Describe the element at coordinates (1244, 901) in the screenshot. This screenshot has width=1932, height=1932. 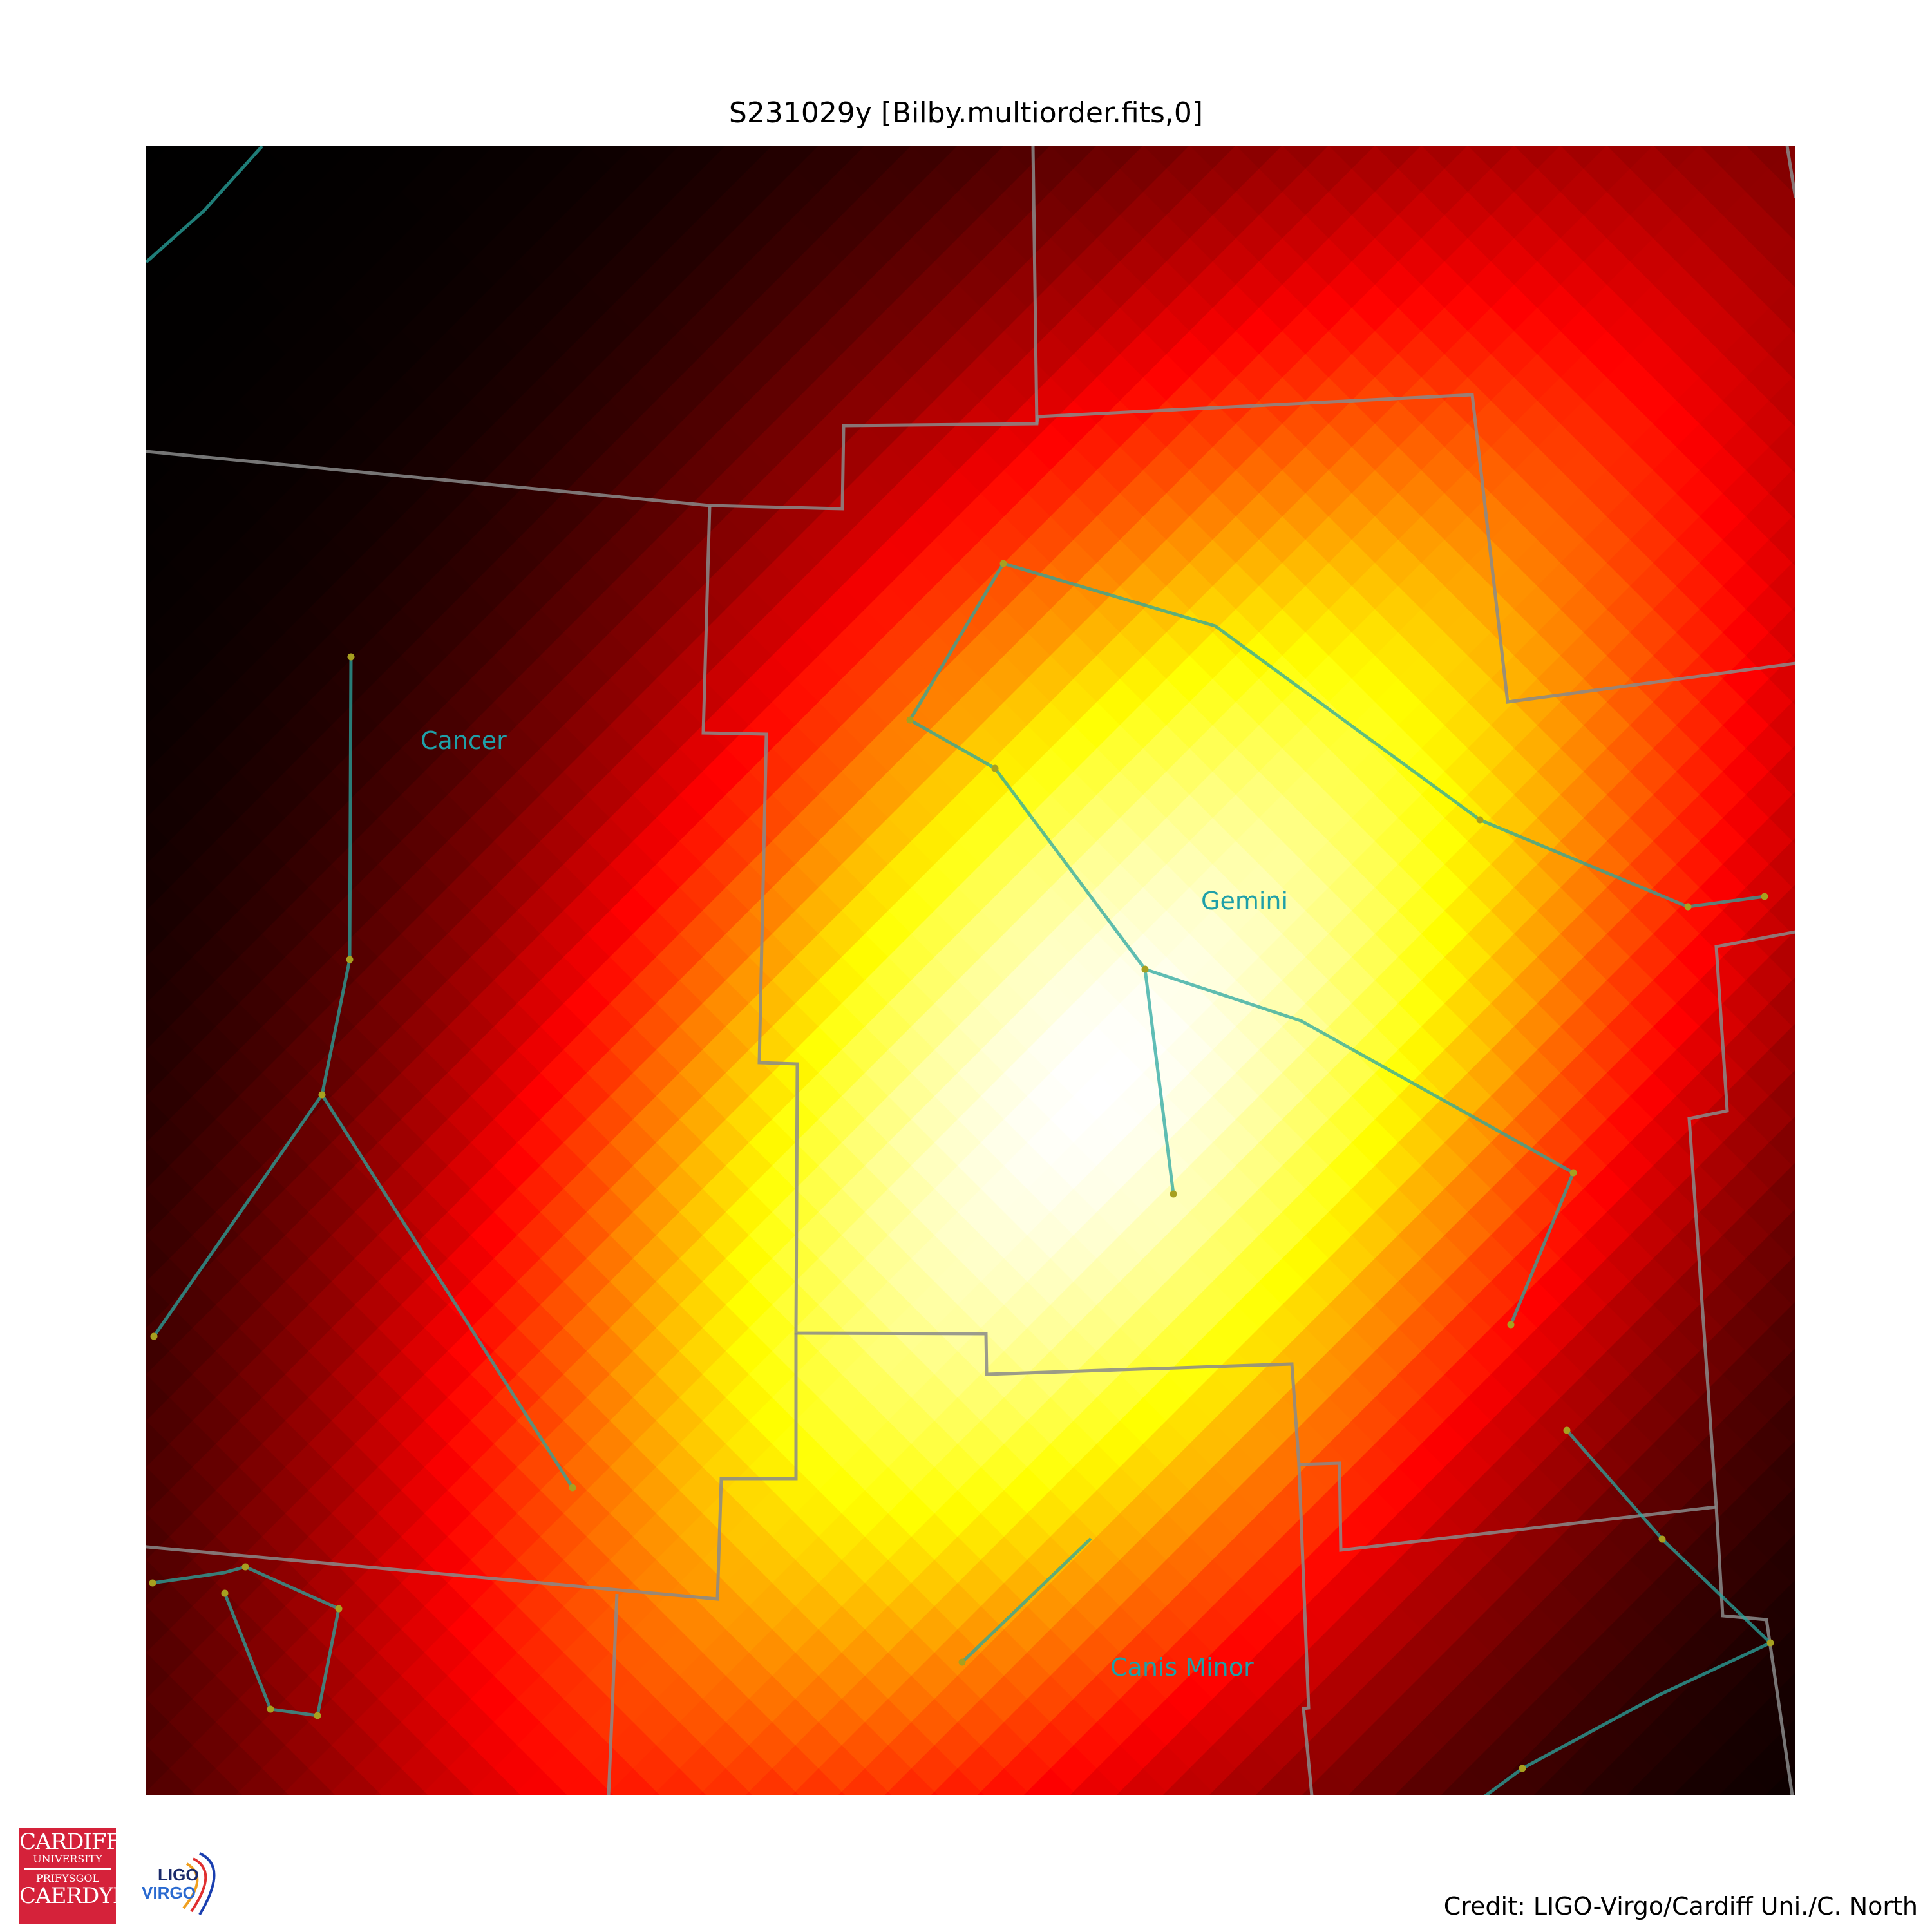
I see `constellation-label-gemini: Gemini` at that location.